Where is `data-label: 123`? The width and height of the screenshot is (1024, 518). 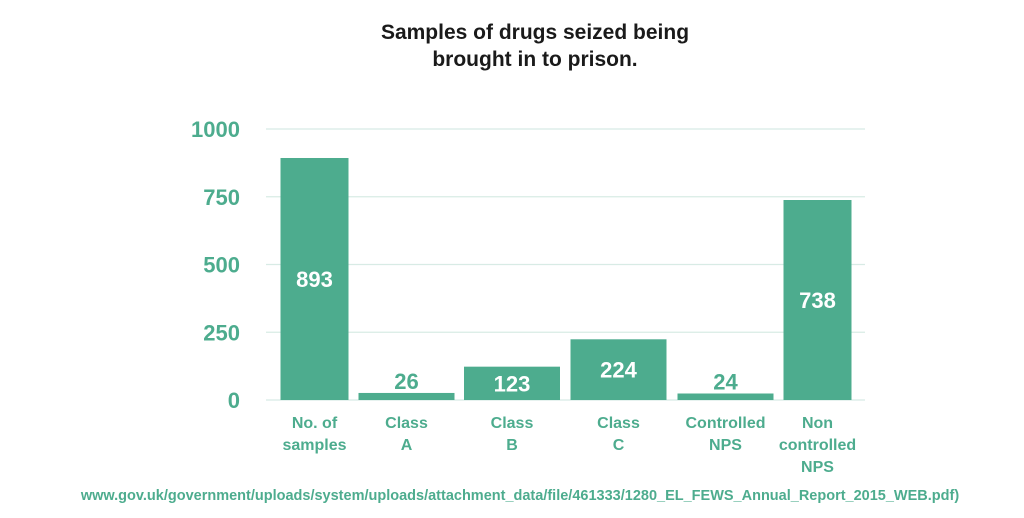 data-label: 123 is located at coordinates (512, 383).